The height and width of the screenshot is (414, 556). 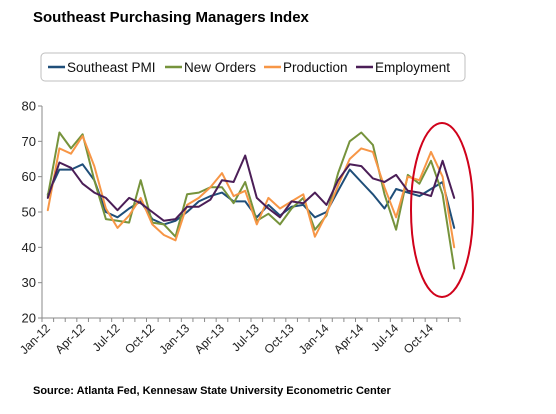 What do you see at coordinates (349, 339) in the screenshot?
I see `x-tick-label: Apr-14` at bounding box center [349, 339].